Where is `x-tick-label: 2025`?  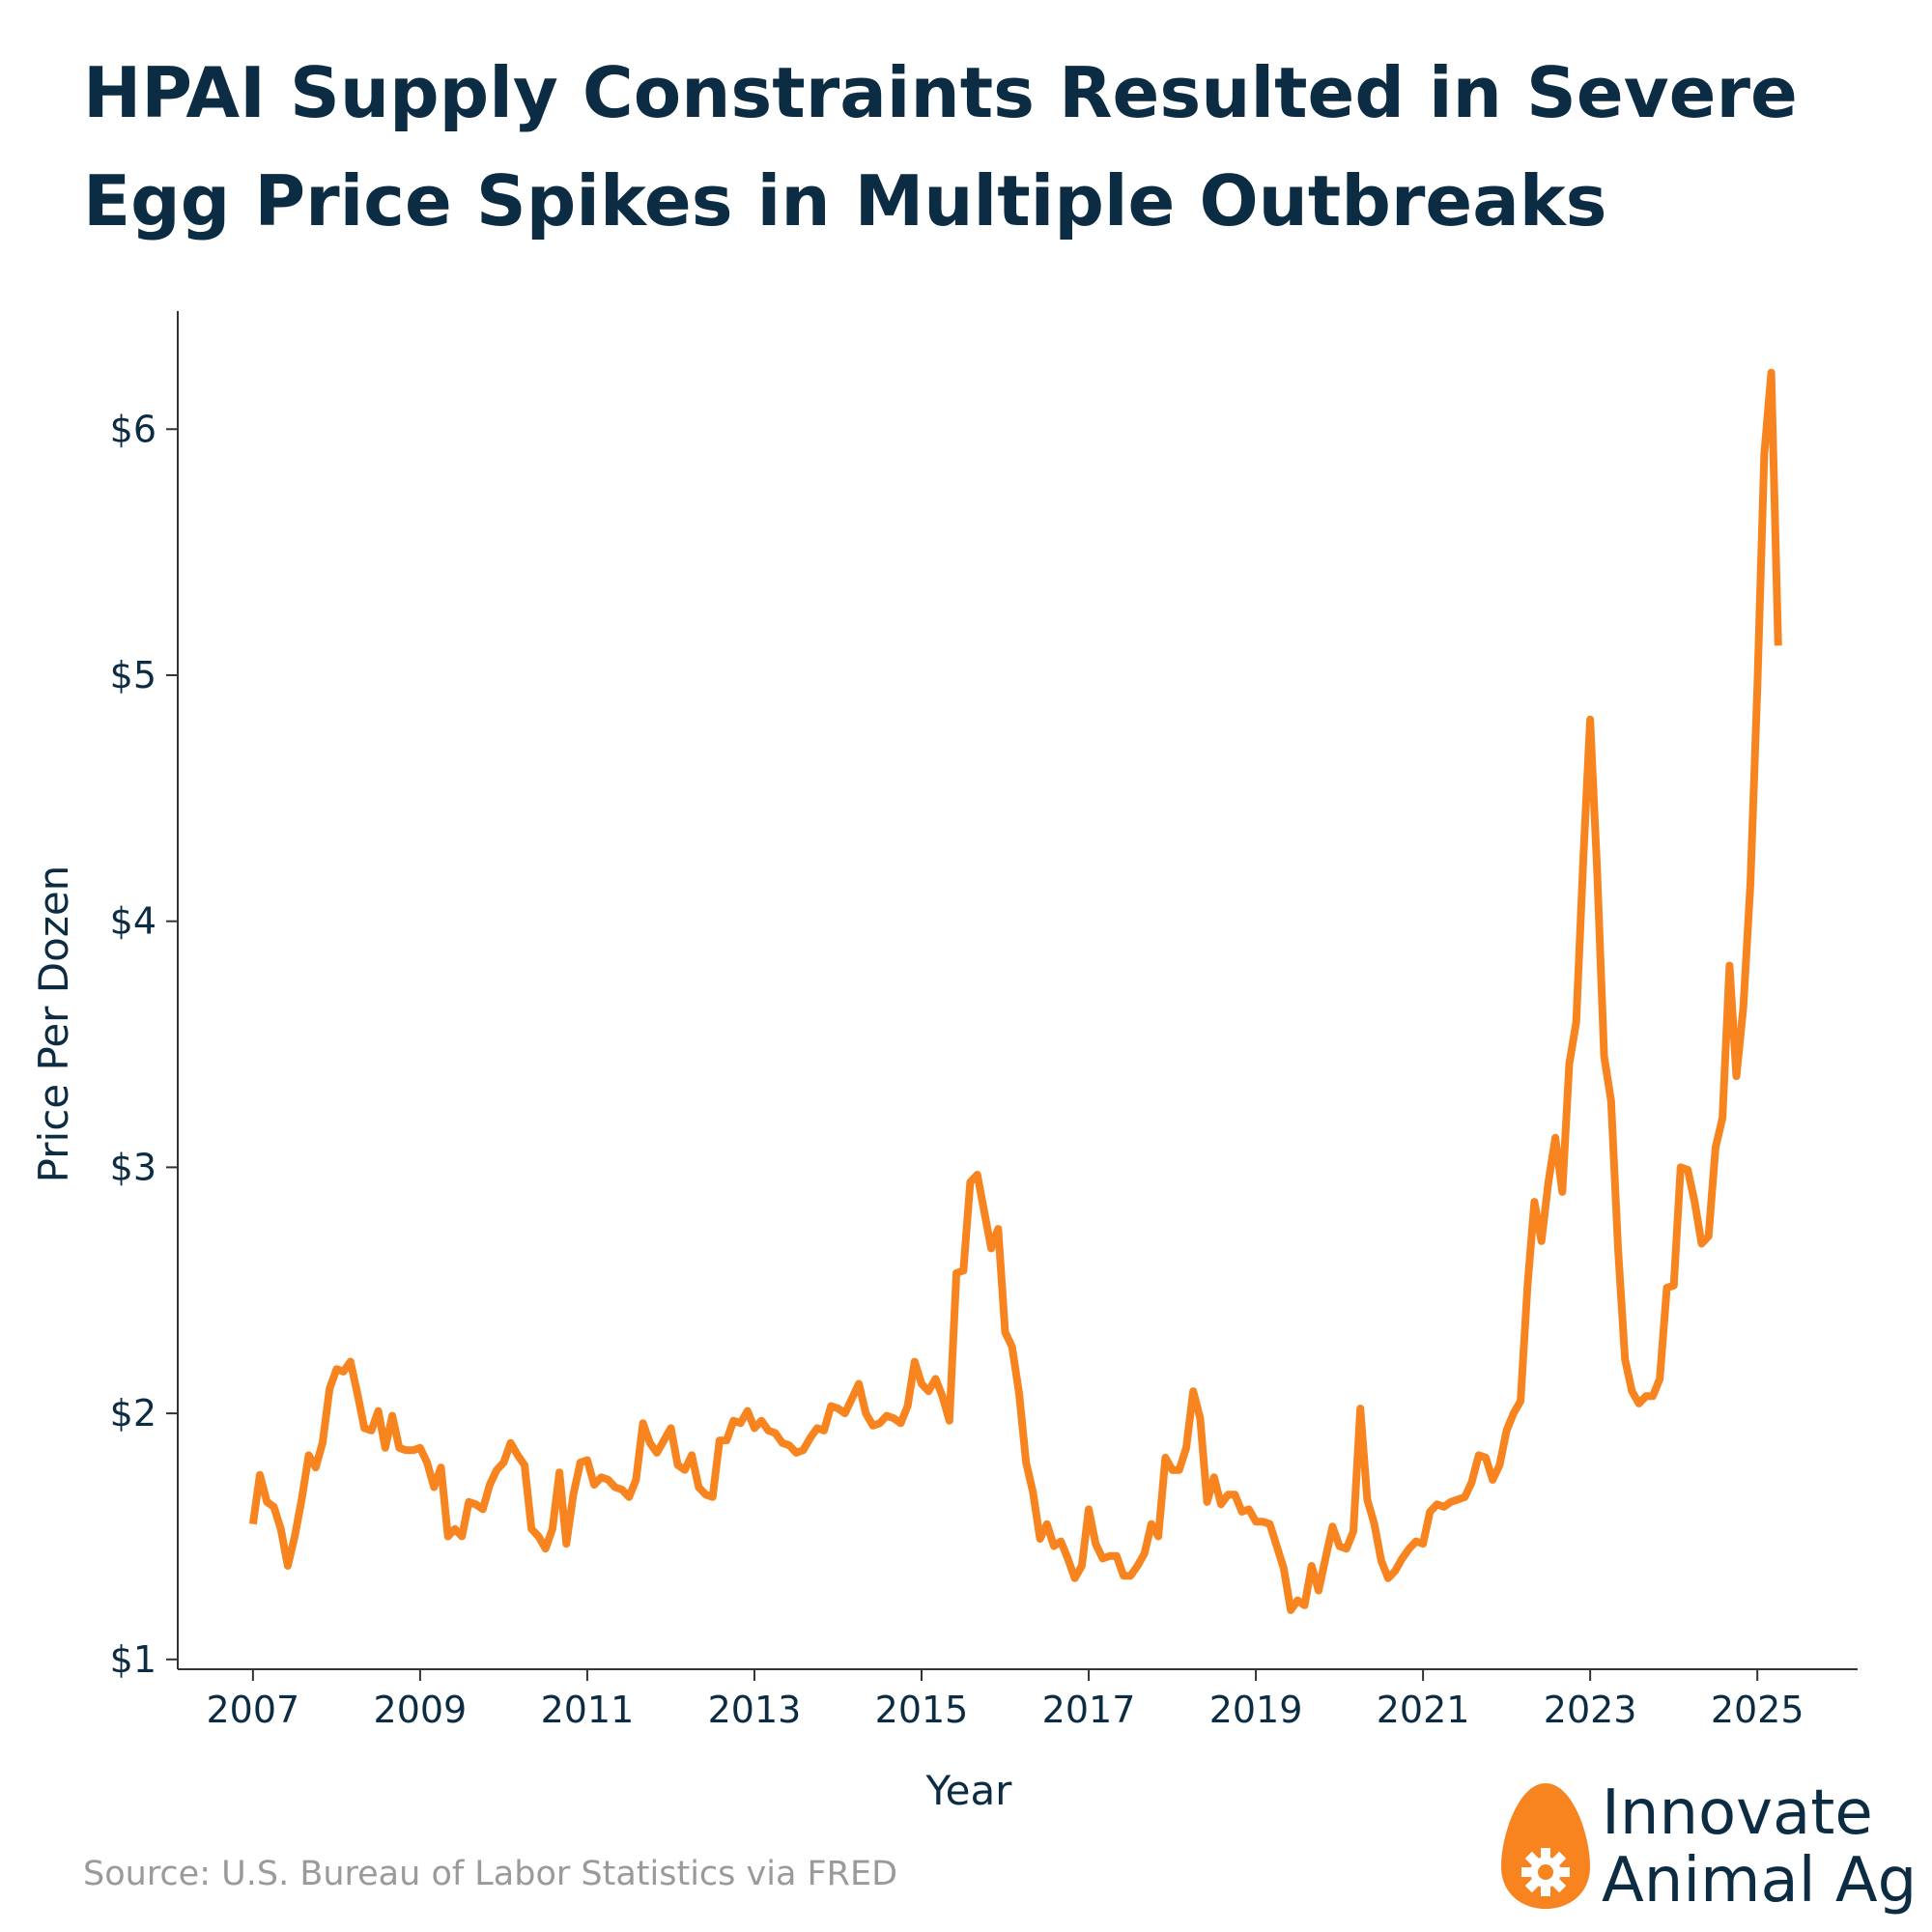 x-tick-label: 2025 is located at coordinates (1757, 1710).